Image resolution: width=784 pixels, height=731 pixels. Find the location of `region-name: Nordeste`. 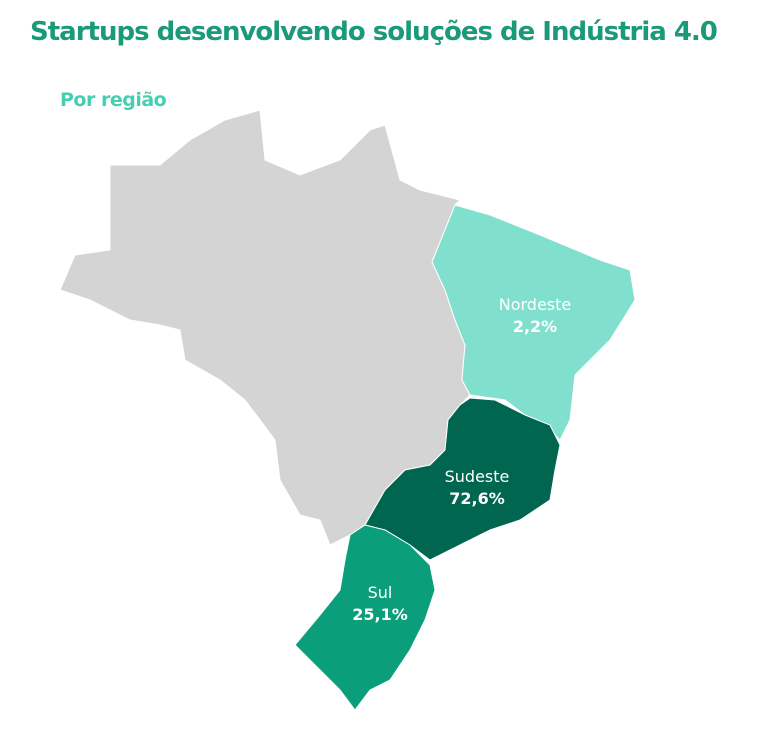

region-name: Nordeste is located at coordinates (535, 304).